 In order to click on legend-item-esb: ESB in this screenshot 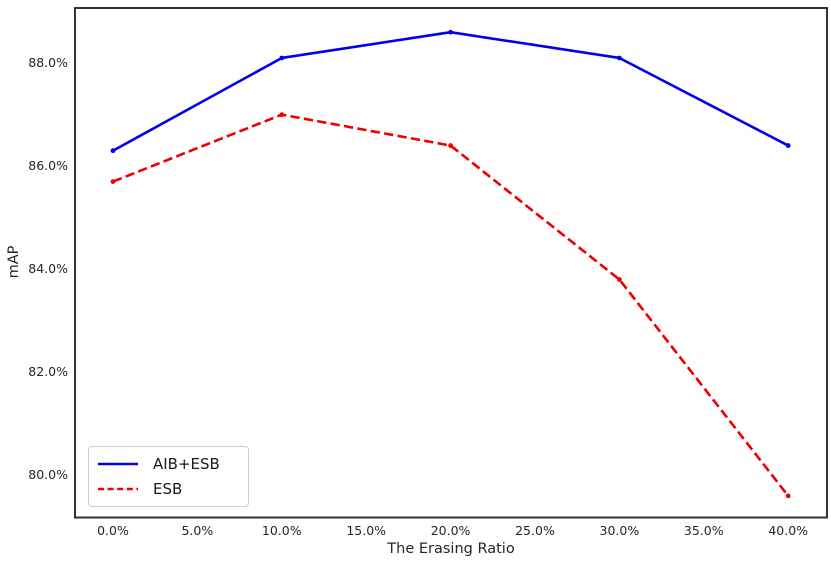, I will do `click(168, 489)`.